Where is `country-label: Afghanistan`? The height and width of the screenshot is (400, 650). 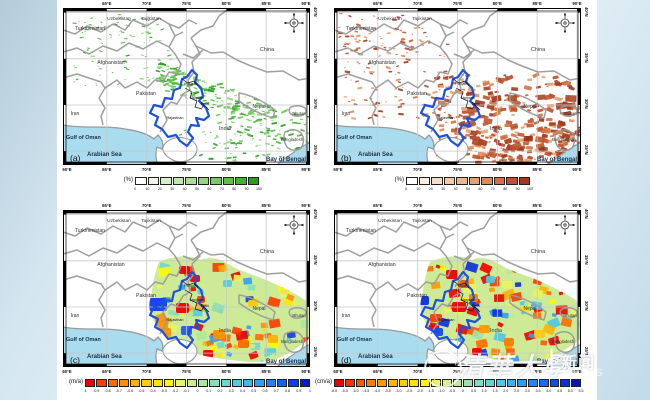
country-label: Afghanistan is located at coordinates (111, 265).